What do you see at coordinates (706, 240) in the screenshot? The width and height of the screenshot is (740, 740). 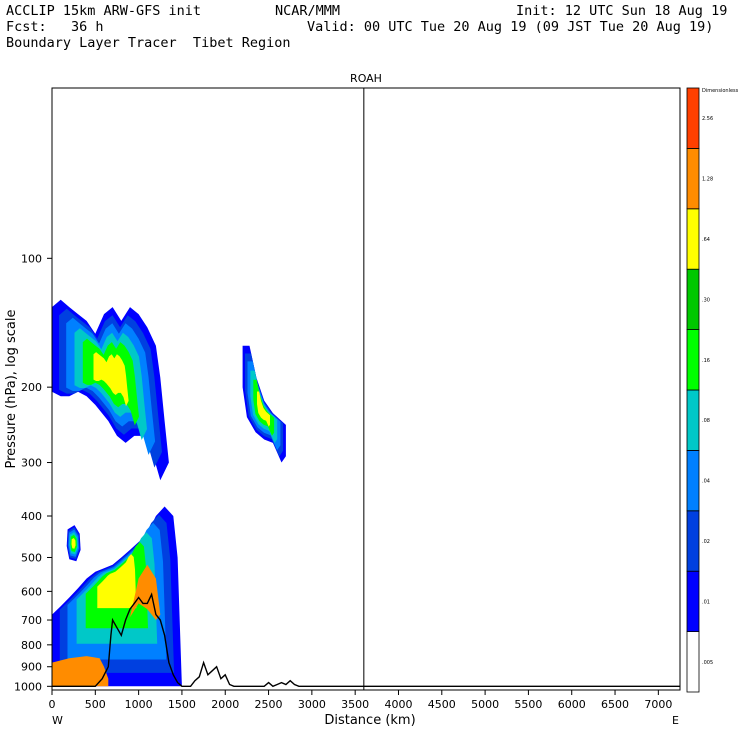 I see `colorbar-label: .64` at bounding box center [706, 240].